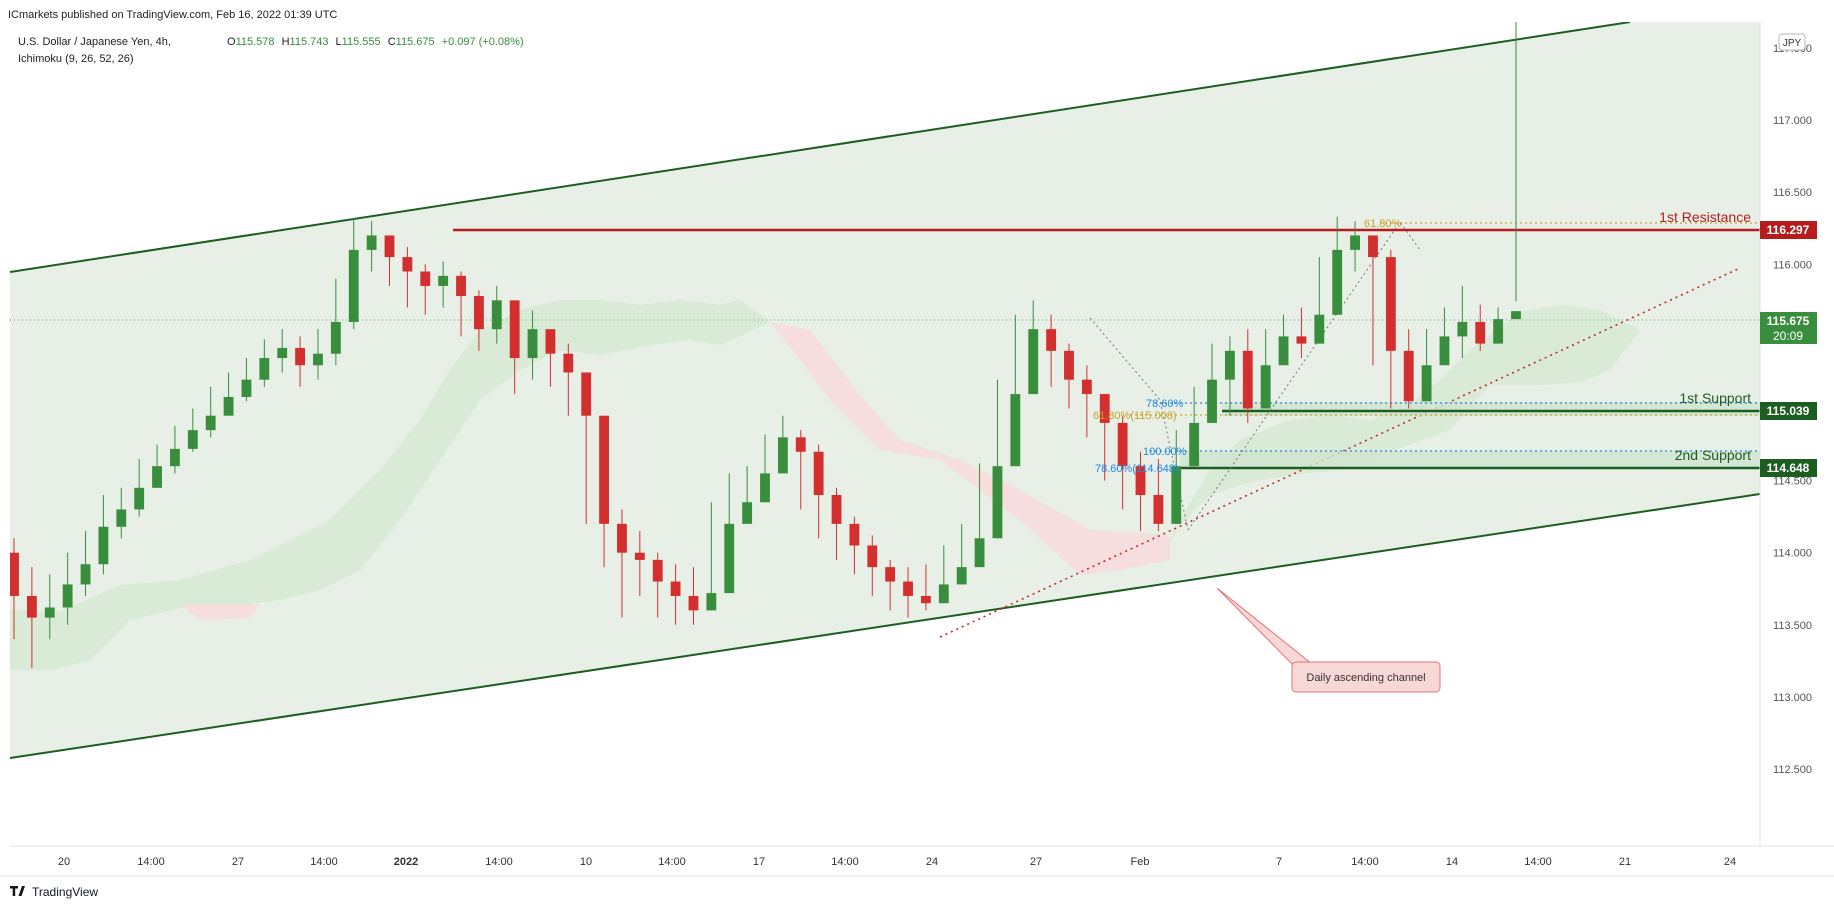  I want to click on y-tick-label: 116.000, so click(1792, 265).